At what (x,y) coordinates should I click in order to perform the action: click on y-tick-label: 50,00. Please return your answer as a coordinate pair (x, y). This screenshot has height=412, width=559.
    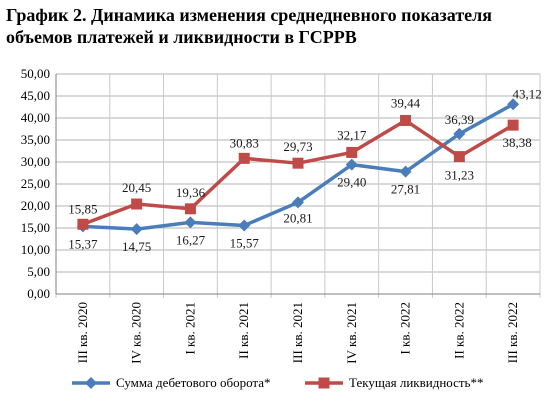
    Looking at the image, I should click on (35, 73).